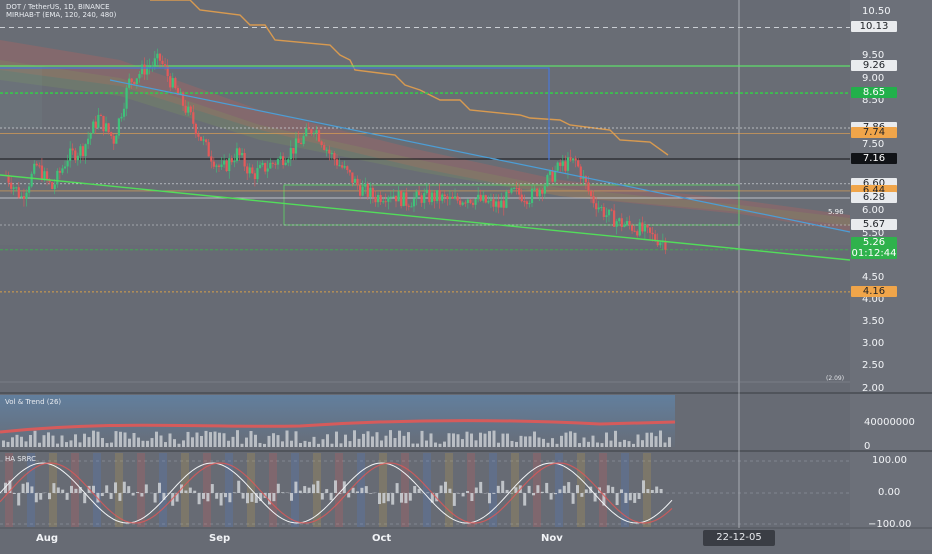  Describe the element at coordinates (874, 92) in the screenshot. I see `price-tag: 8.65` at that location.